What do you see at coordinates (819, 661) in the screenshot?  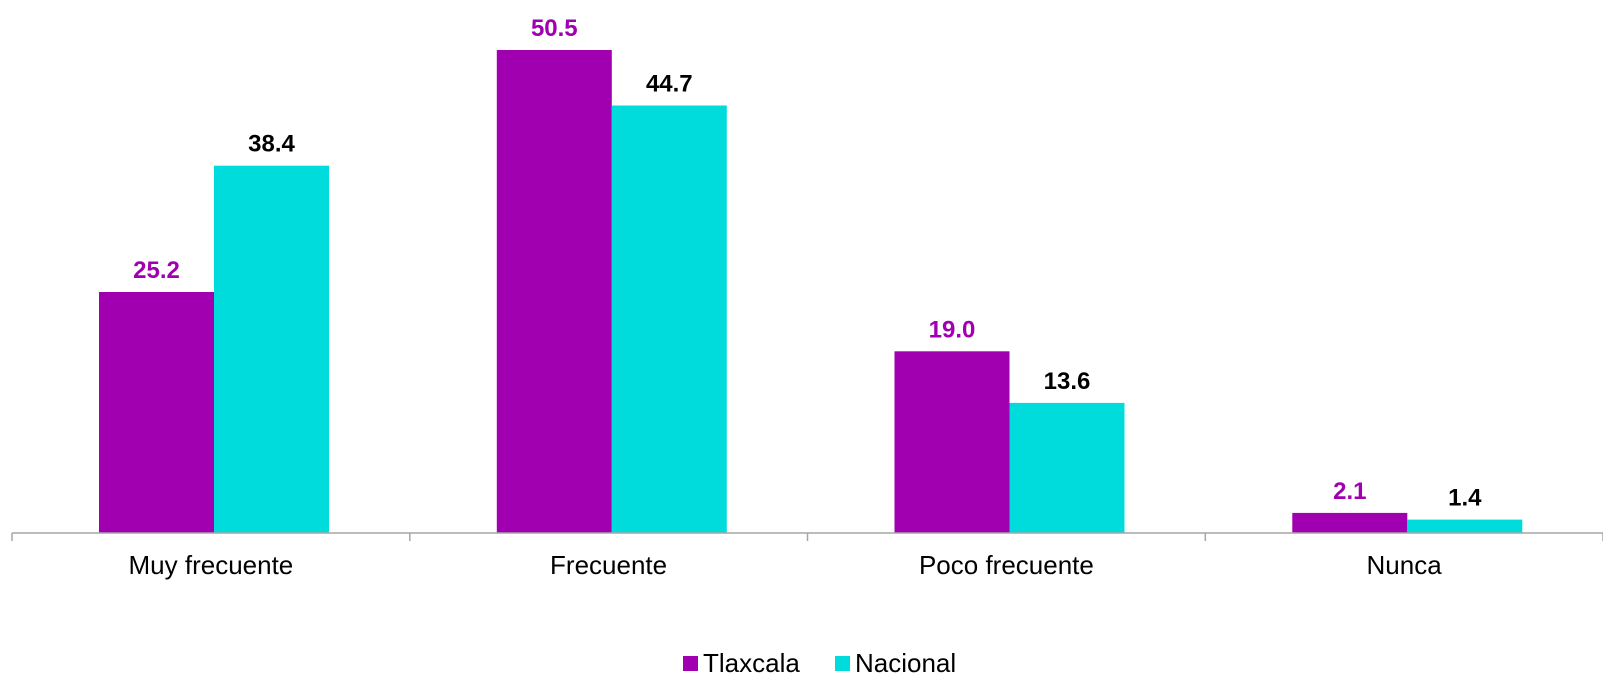 I see `legend: Tlaxcala Nacional` at bounding box center [819, 661].